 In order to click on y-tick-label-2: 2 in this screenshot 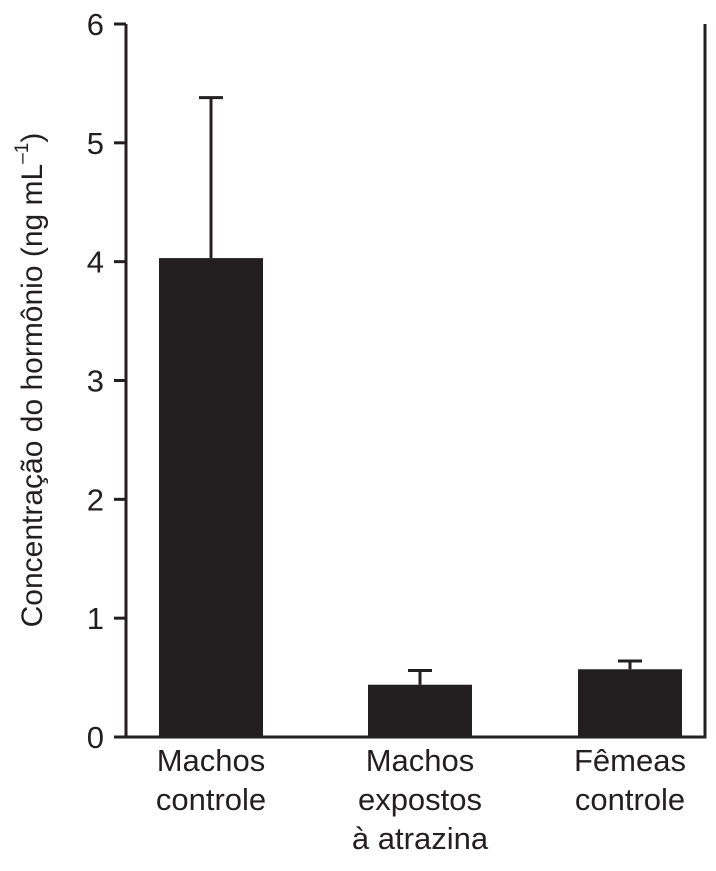, I will do `click(95, 499)`.